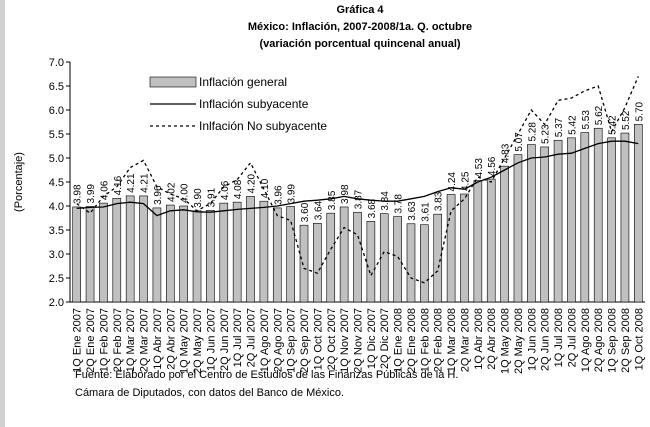 This screenshot has height=427, width=650. Describe the element at coordinates (131, 340) in the screenshot. I see `x-tick-label: 1Q Mar 2007` at that location.